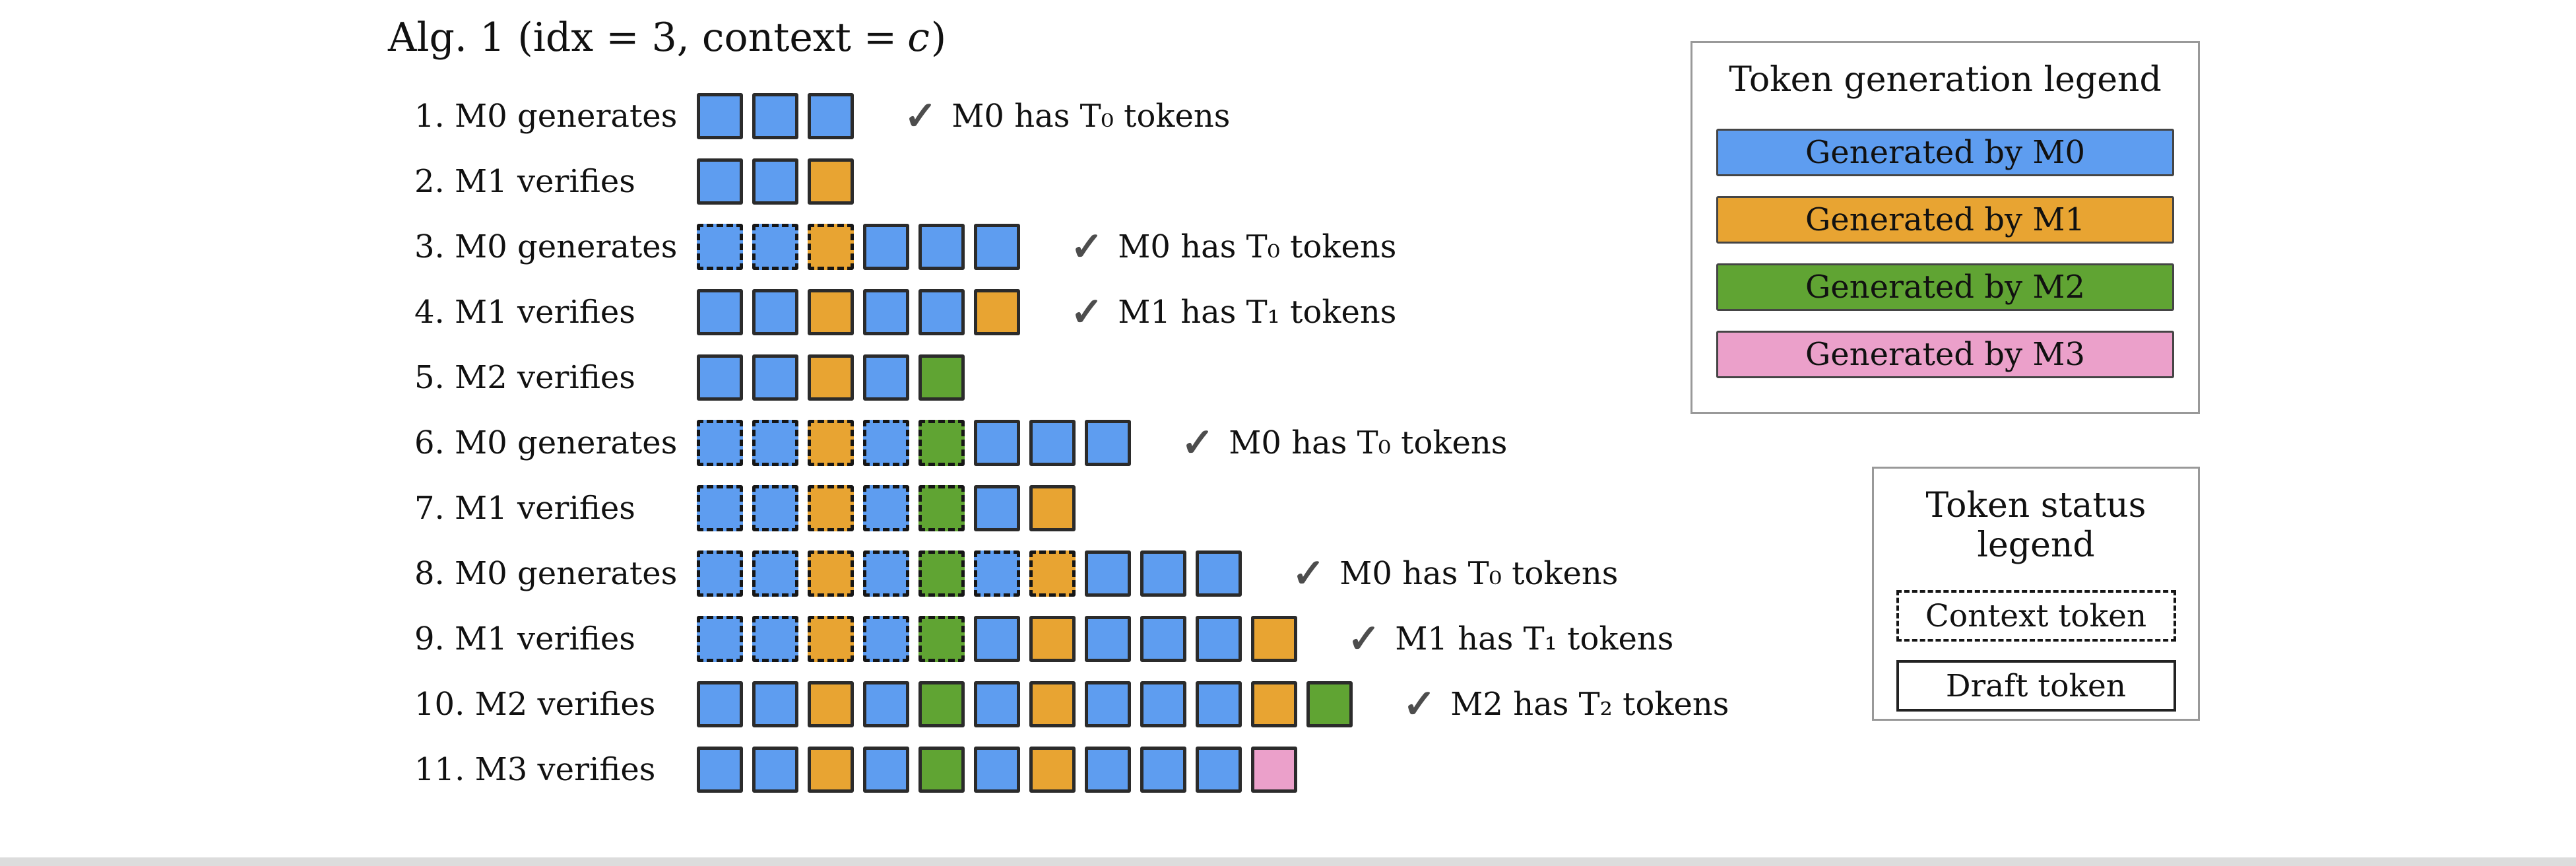  I want to click on legend-swatch-m3: Generated by M3, so click(1945, 354).